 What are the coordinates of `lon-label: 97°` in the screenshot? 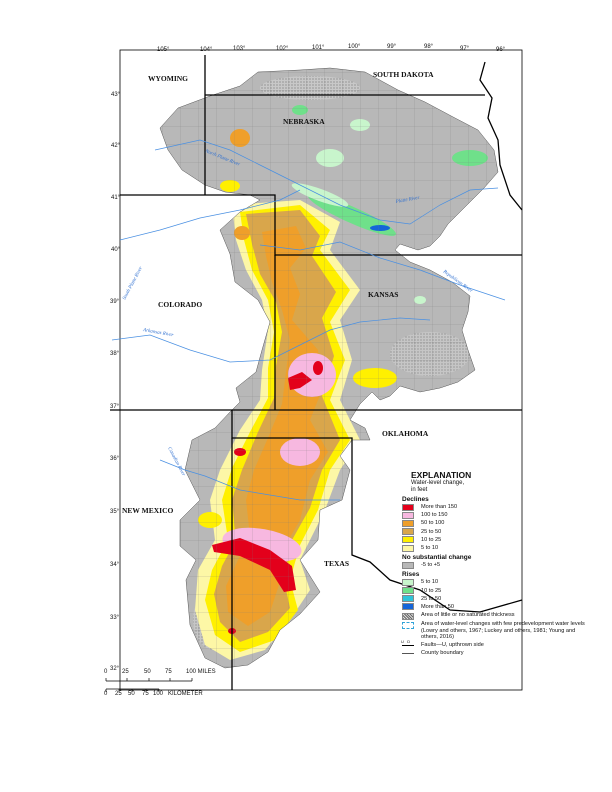 It's located at (465, 49).